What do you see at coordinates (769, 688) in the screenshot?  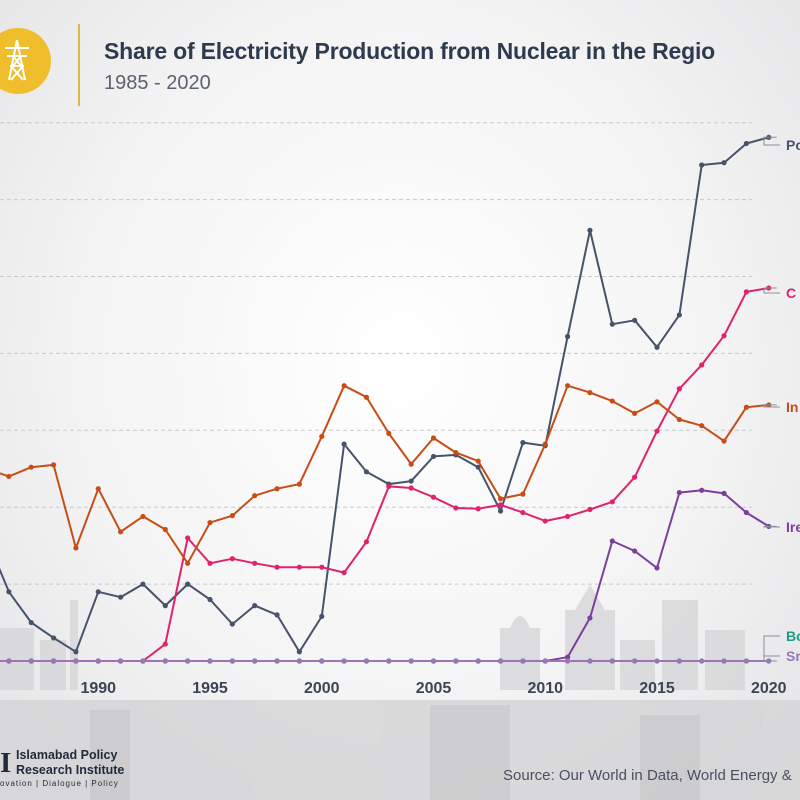 I see `x-tick-label: 2020` at bounding box center [769, 688].